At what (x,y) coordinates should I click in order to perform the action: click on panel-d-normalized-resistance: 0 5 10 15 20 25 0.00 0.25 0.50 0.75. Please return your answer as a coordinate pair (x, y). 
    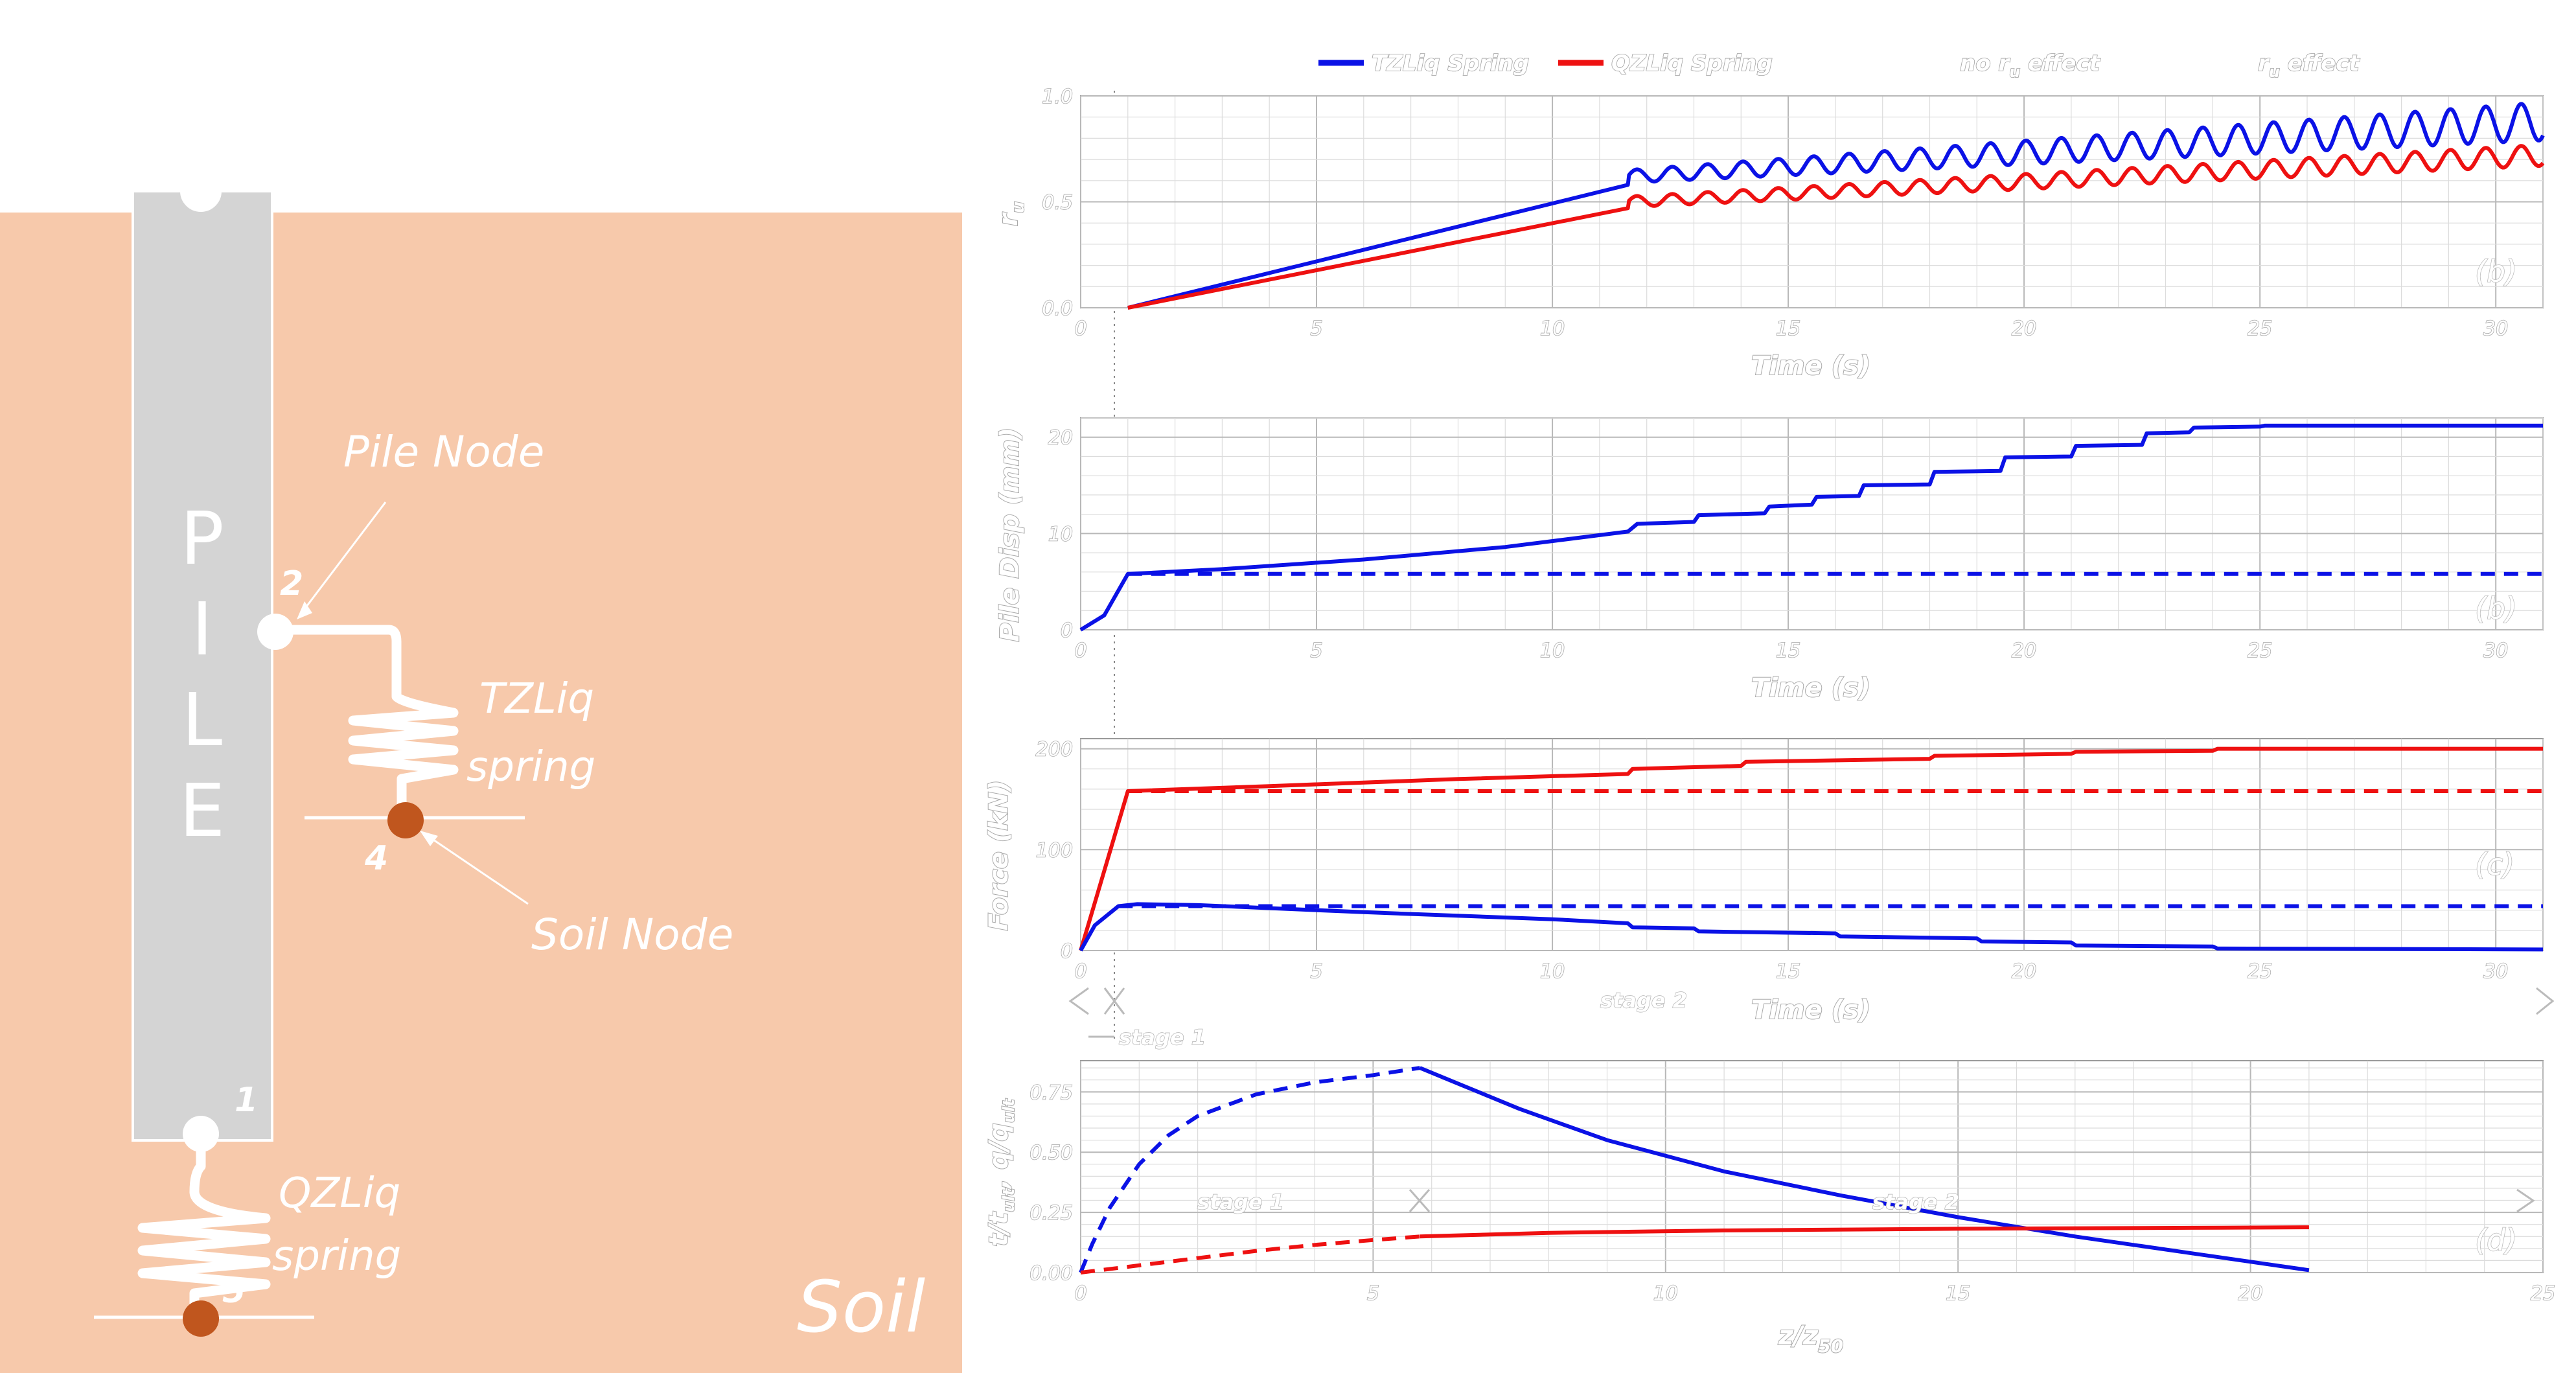
    Looking at the image, I should click on (1792, 1183).